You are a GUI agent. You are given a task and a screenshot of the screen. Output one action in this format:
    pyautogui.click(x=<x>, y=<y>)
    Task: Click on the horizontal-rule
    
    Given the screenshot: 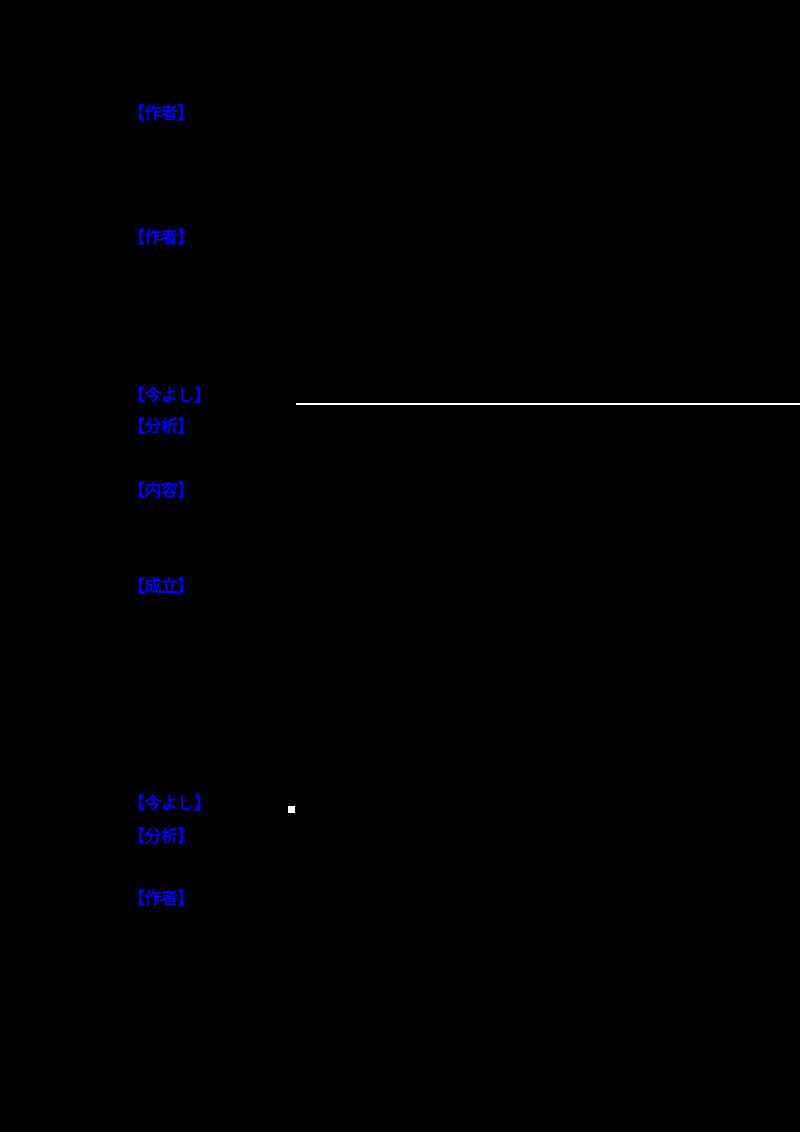 What is the action you would take?
    pyautogui.click(x=548, y=404)
    